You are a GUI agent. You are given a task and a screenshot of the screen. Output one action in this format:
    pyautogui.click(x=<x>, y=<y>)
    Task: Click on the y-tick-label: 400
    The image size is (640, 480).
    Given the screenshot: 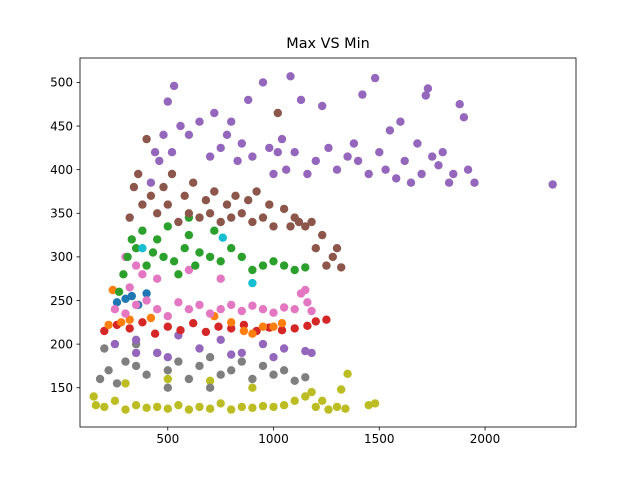 What is the action you would take?
    pyautogui.click(x=61, y=170)
    